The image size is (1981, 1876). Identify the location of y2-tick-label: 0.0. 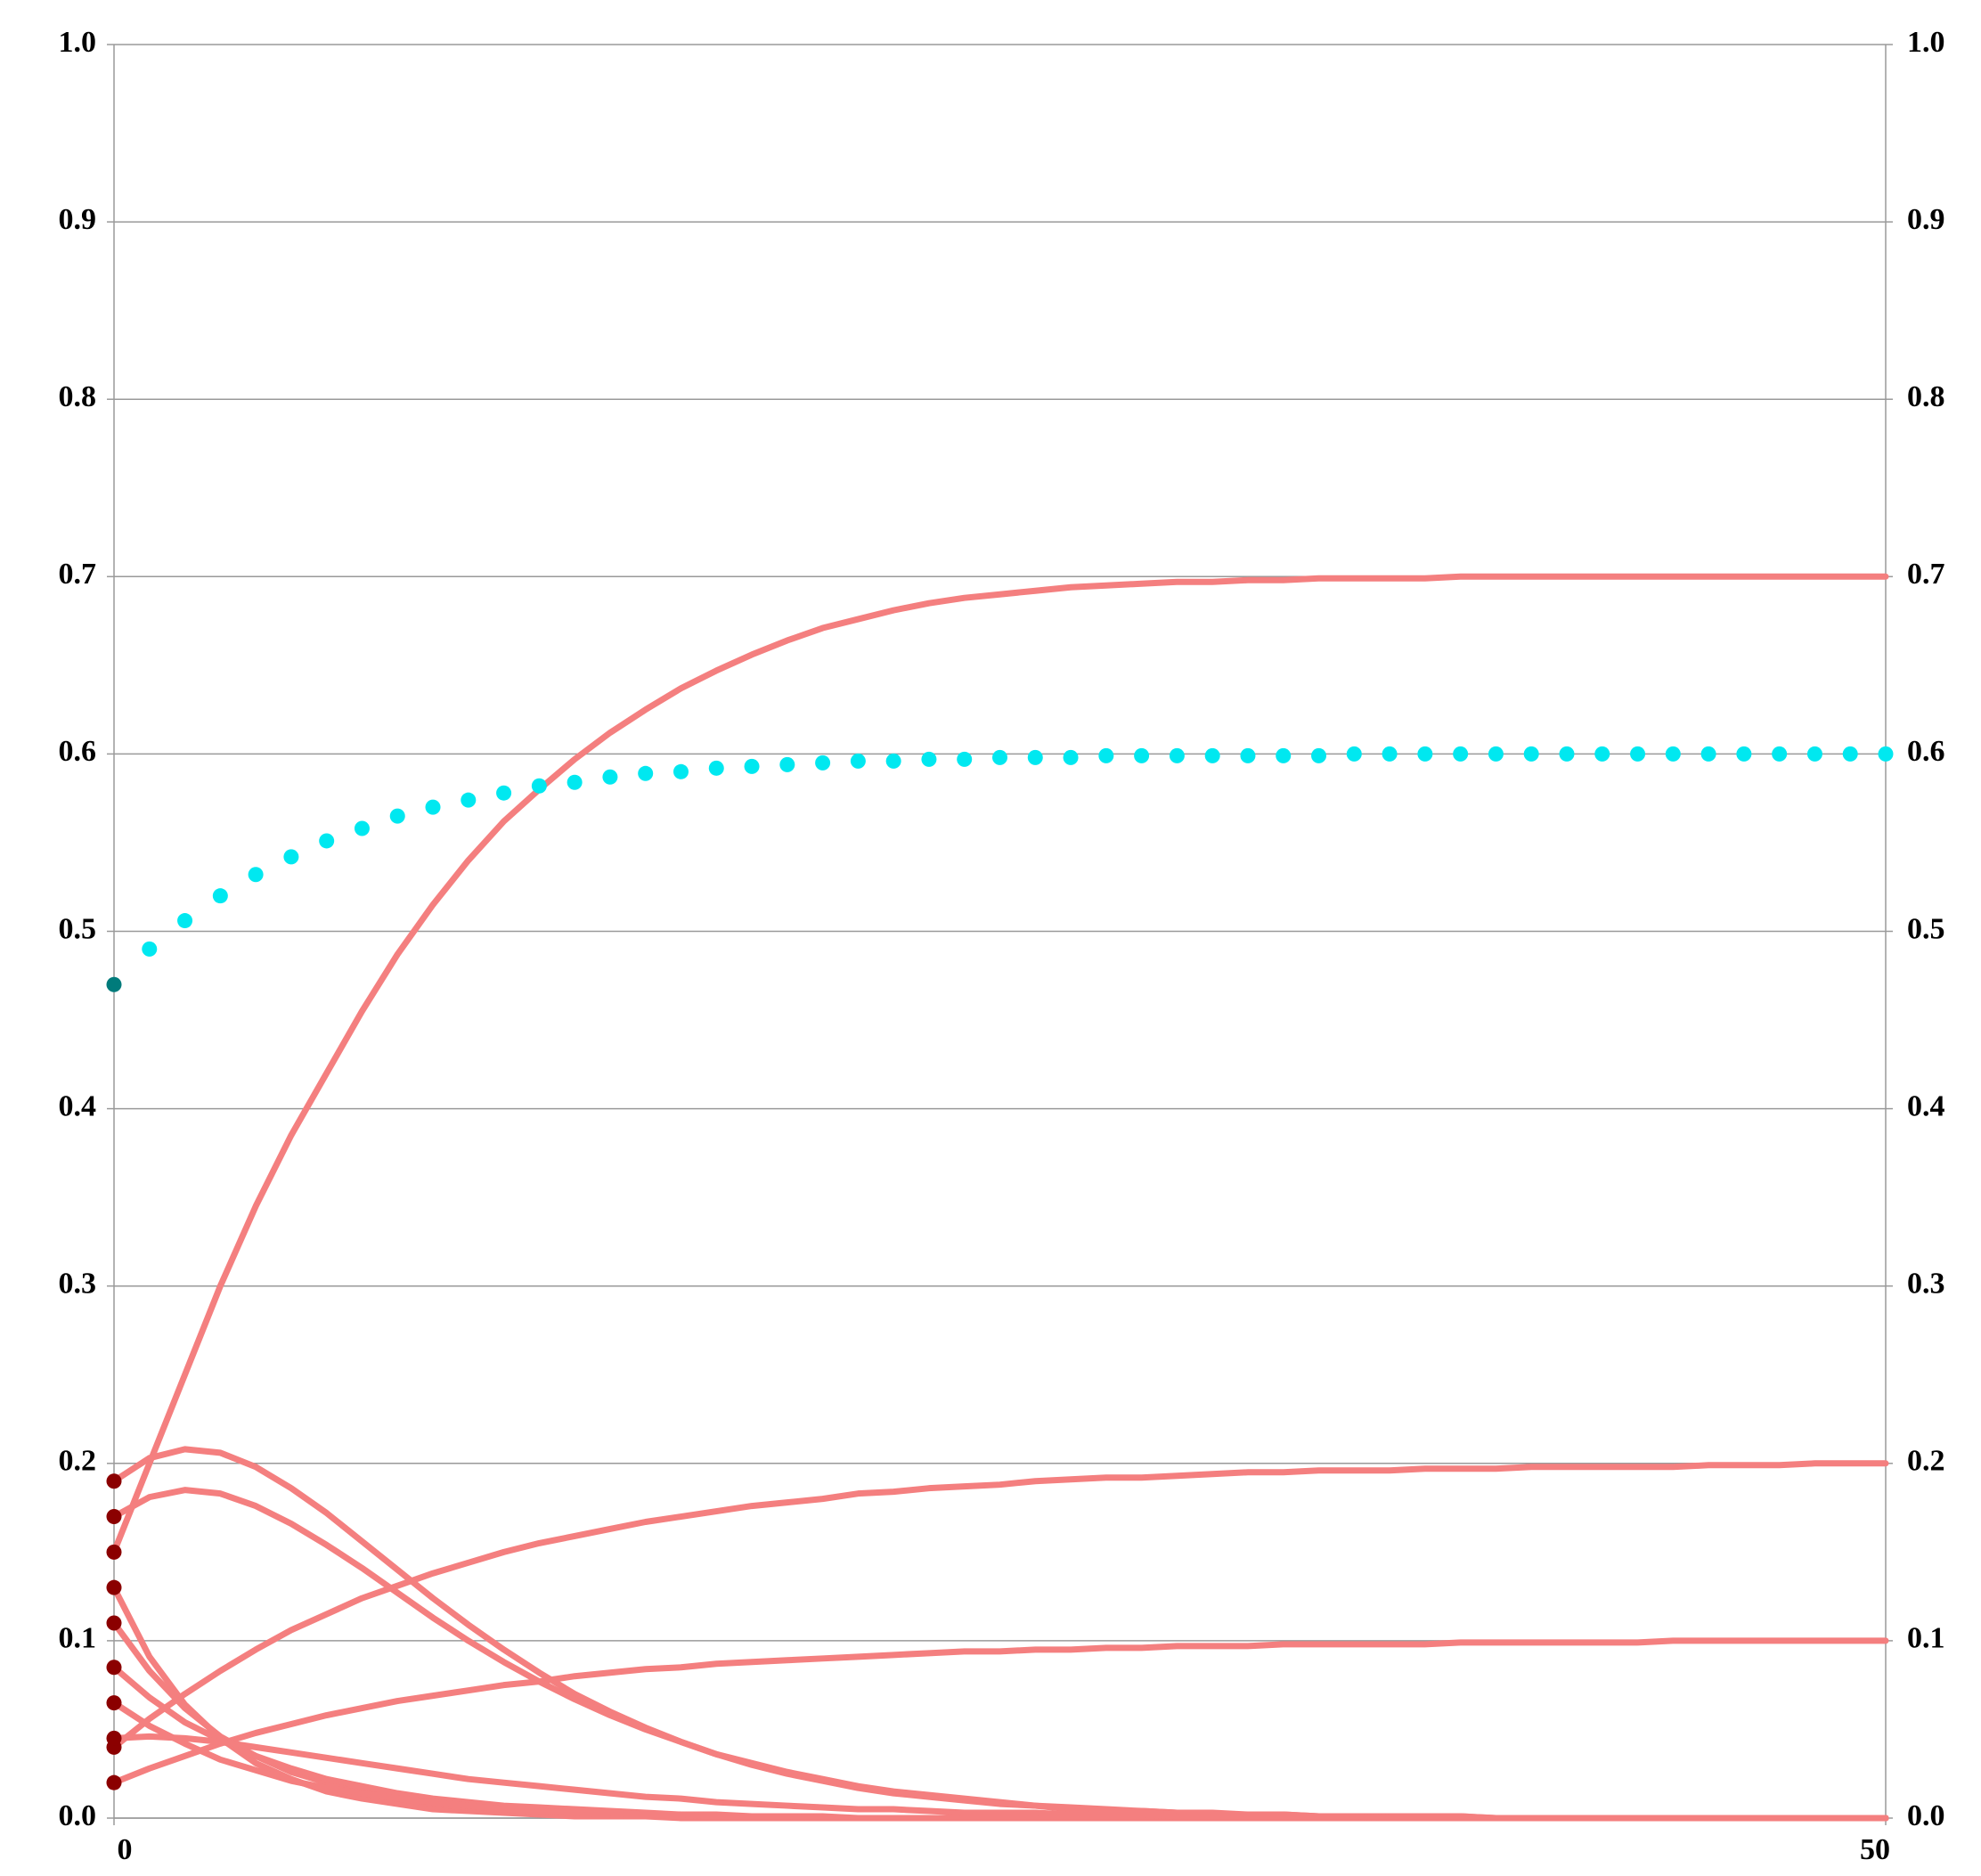
(1926, 1815).